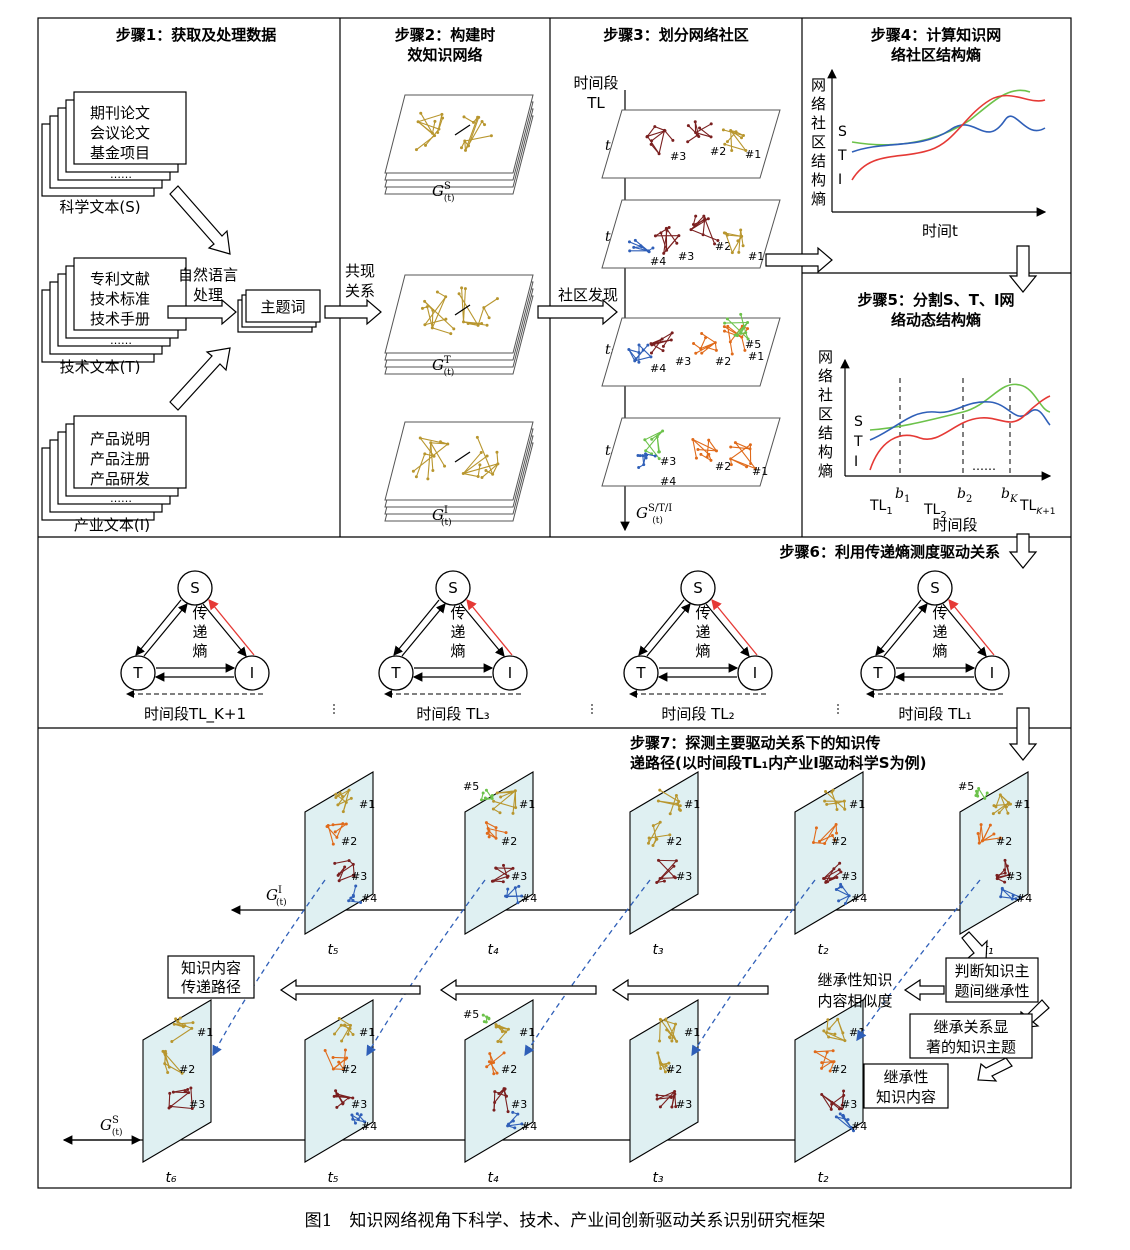  I want to click on industry-text-label: 产业文本(I), so click(112, 525).